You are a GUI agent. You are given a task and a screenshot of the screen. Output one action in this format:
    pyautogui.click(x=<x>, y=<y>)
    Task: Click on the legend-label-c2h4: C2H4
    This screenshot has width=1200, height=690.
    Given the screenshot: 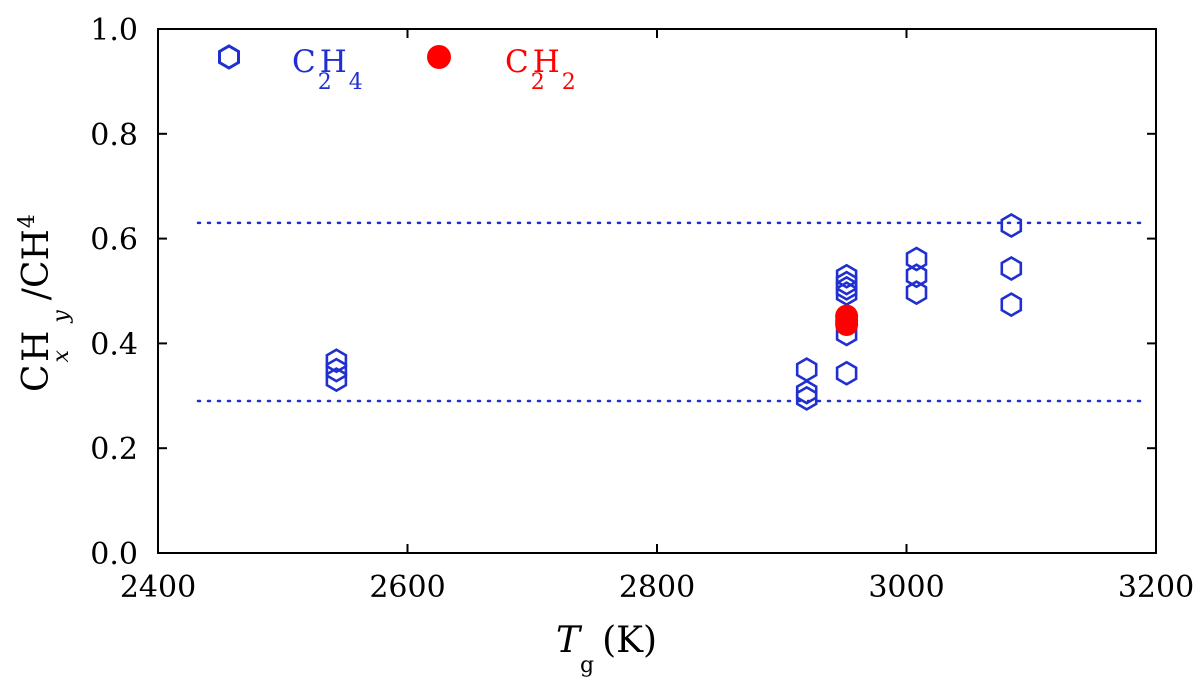 What is the action you would take?
    pyautogui.click(x=327, y=69)
    